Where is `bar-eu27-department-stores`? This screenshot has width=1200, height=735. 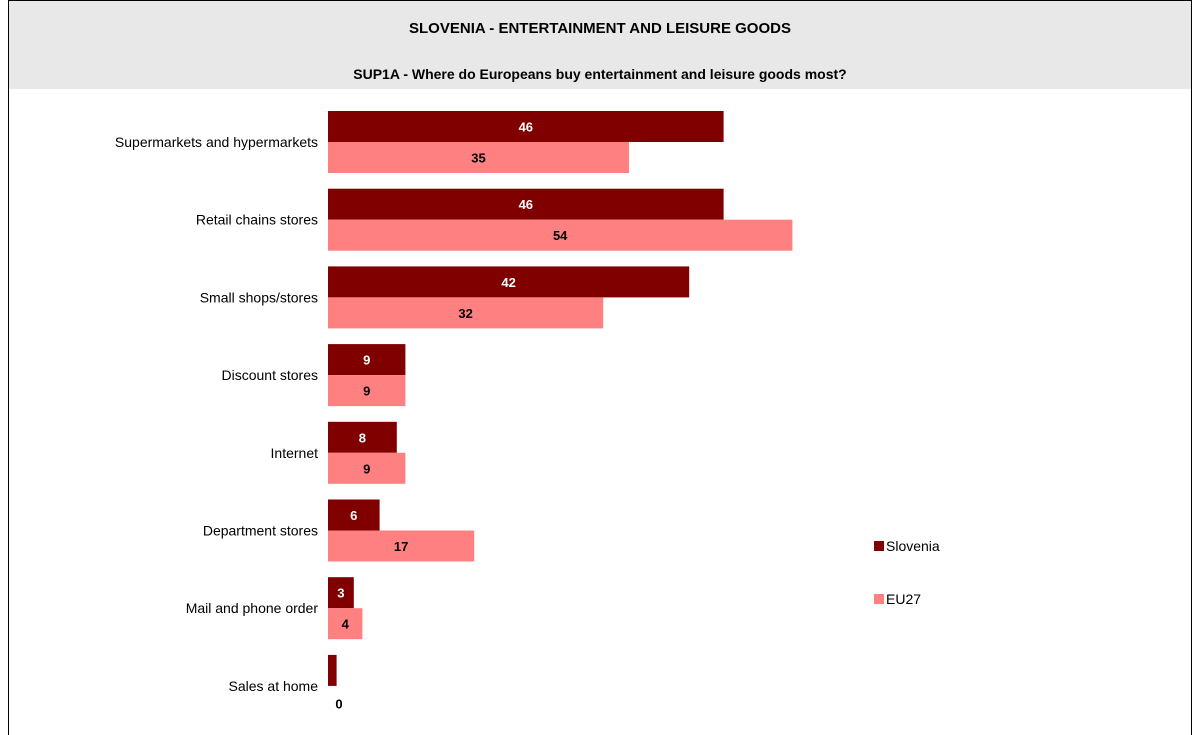 bar-eu27-department-stores is located at coordinates (401, 546).